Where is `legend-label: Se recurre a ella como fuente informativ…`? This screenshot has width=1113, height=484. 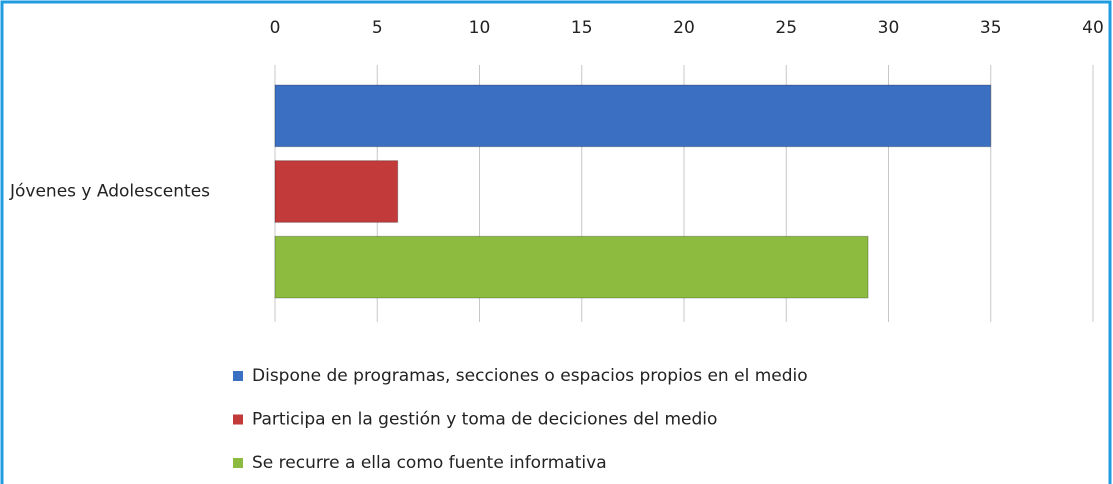 legend-label: Se recurre a ella como fuente informativ… is located at coordinates (429, 463).